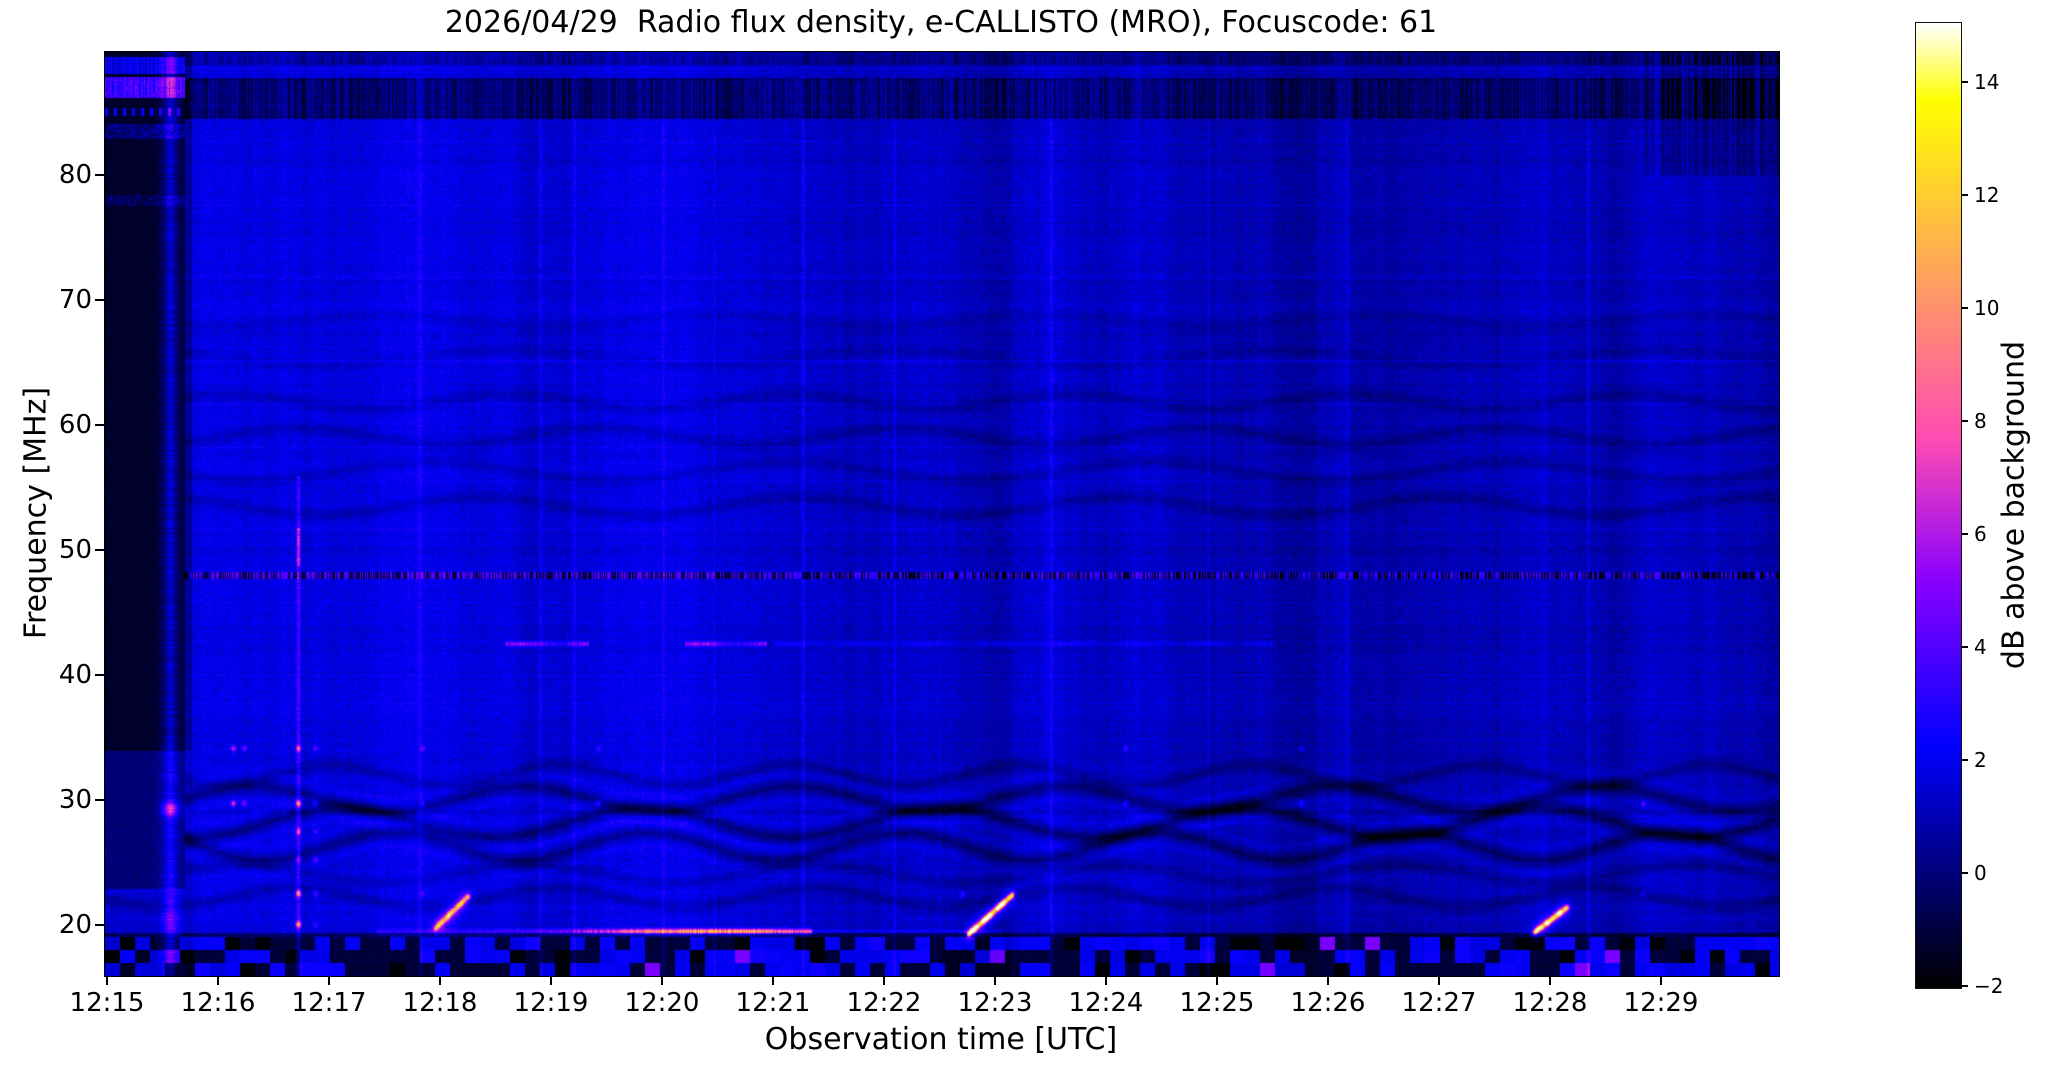  I want to click on x-tick-label: 12:18, so click(440, 1003).